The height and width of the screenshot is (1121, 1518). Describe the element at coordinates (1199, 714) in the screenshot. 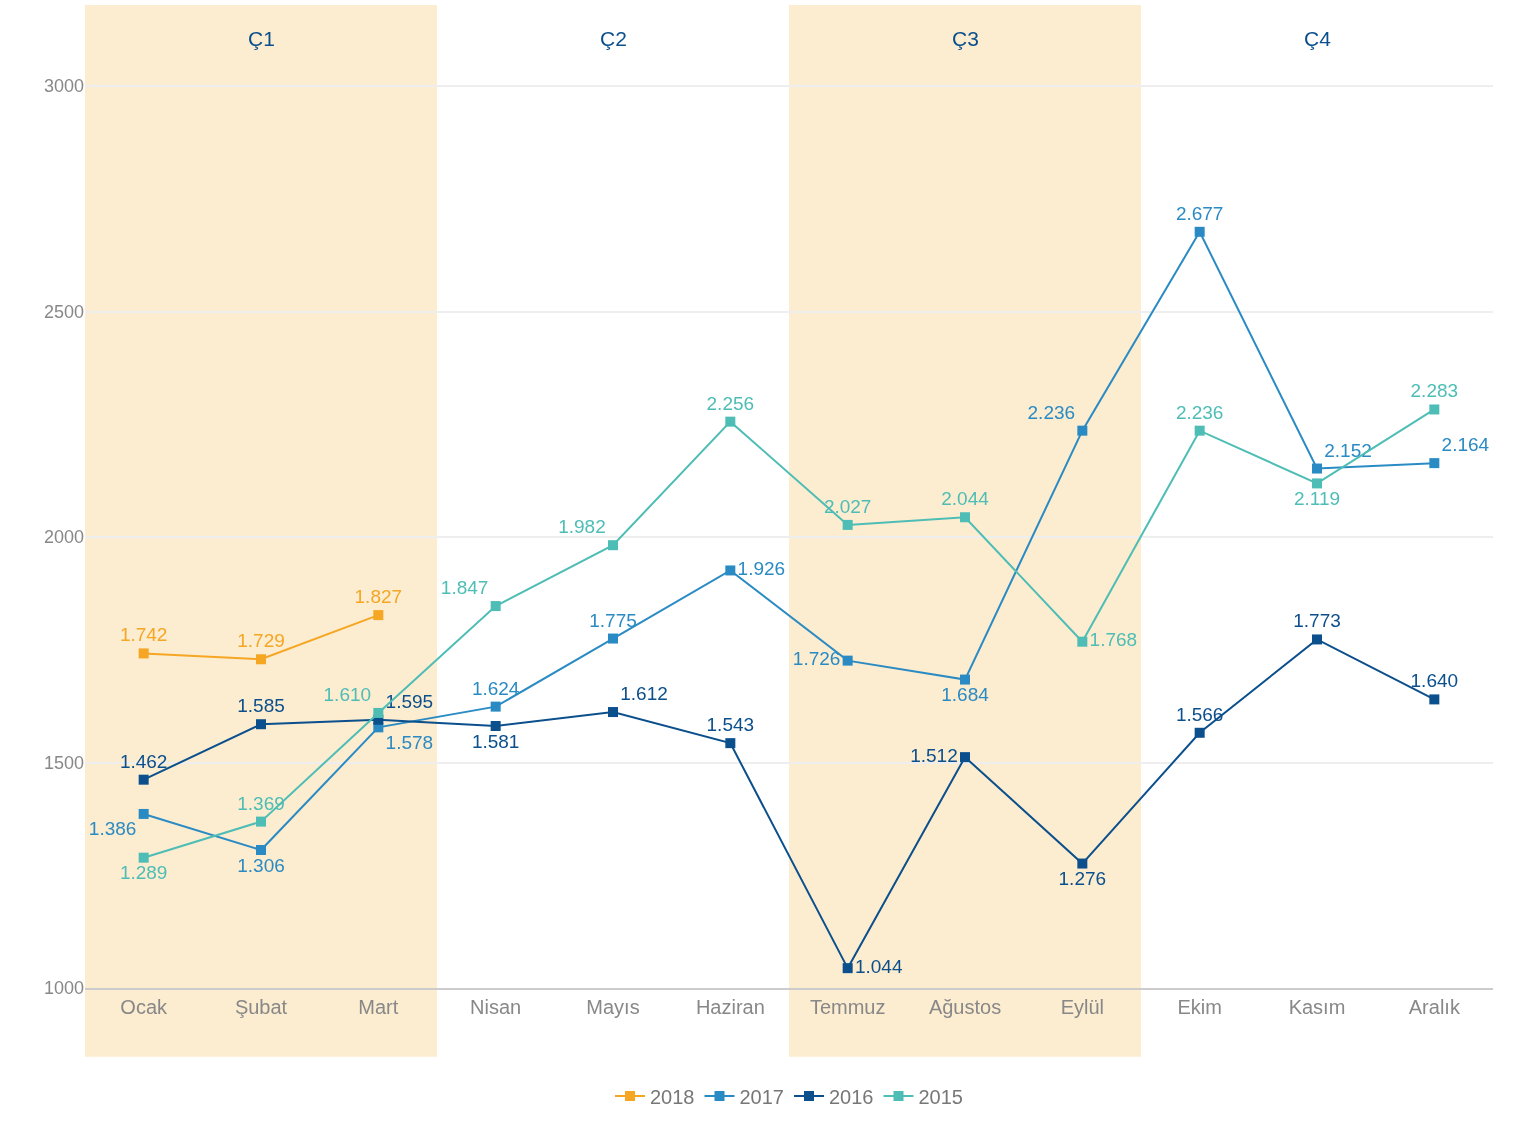

I see `data-label: 1.566` at that location.